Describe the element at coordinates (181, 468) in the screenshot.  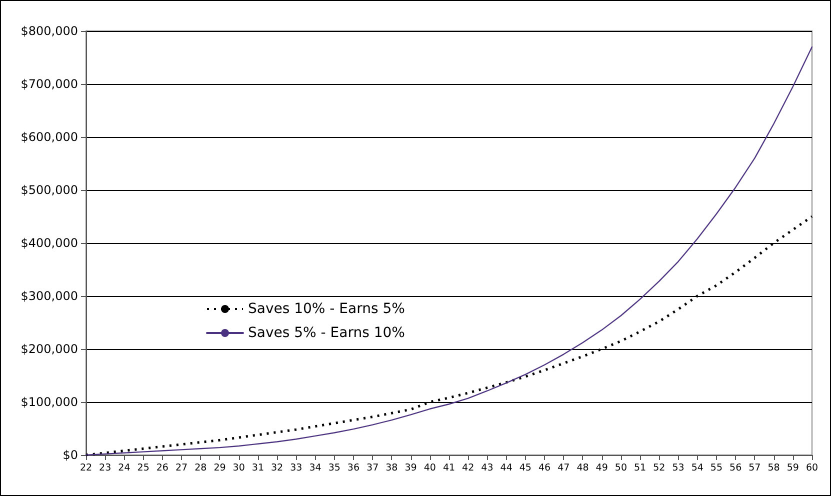
I see `x-tick-label: 27` at that location.